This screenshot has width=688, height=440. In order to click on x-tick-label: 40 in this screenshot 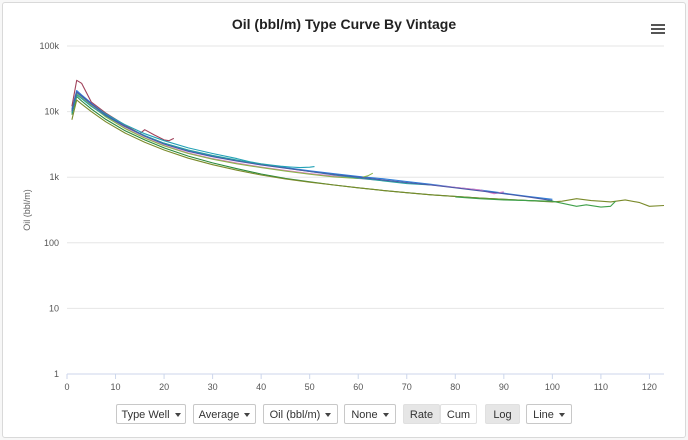, I will do `click(261, 387)`.